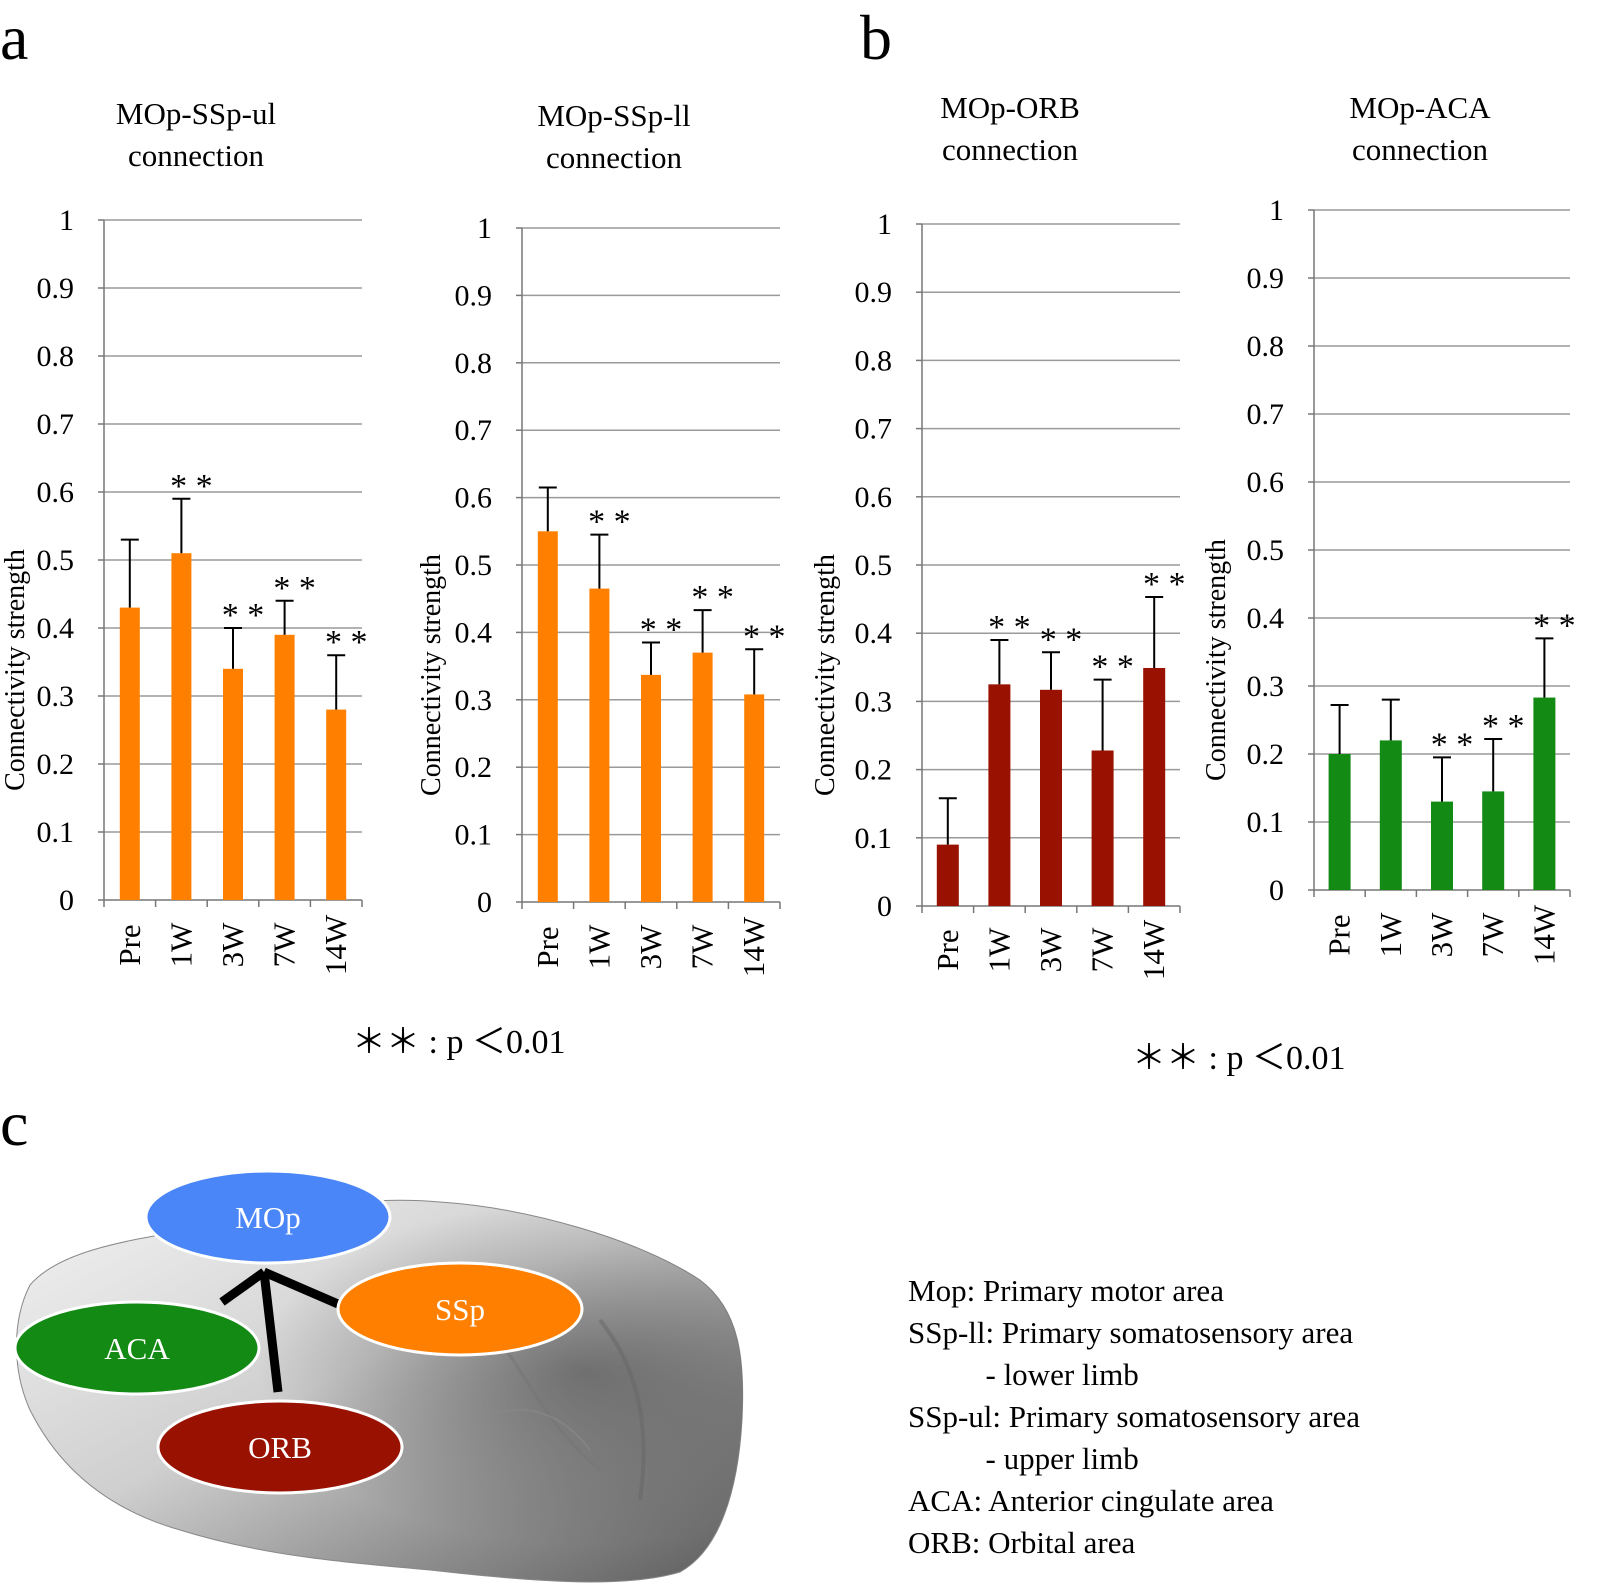  I want to click on node-label-aca: ACA, so click(137, 1348).